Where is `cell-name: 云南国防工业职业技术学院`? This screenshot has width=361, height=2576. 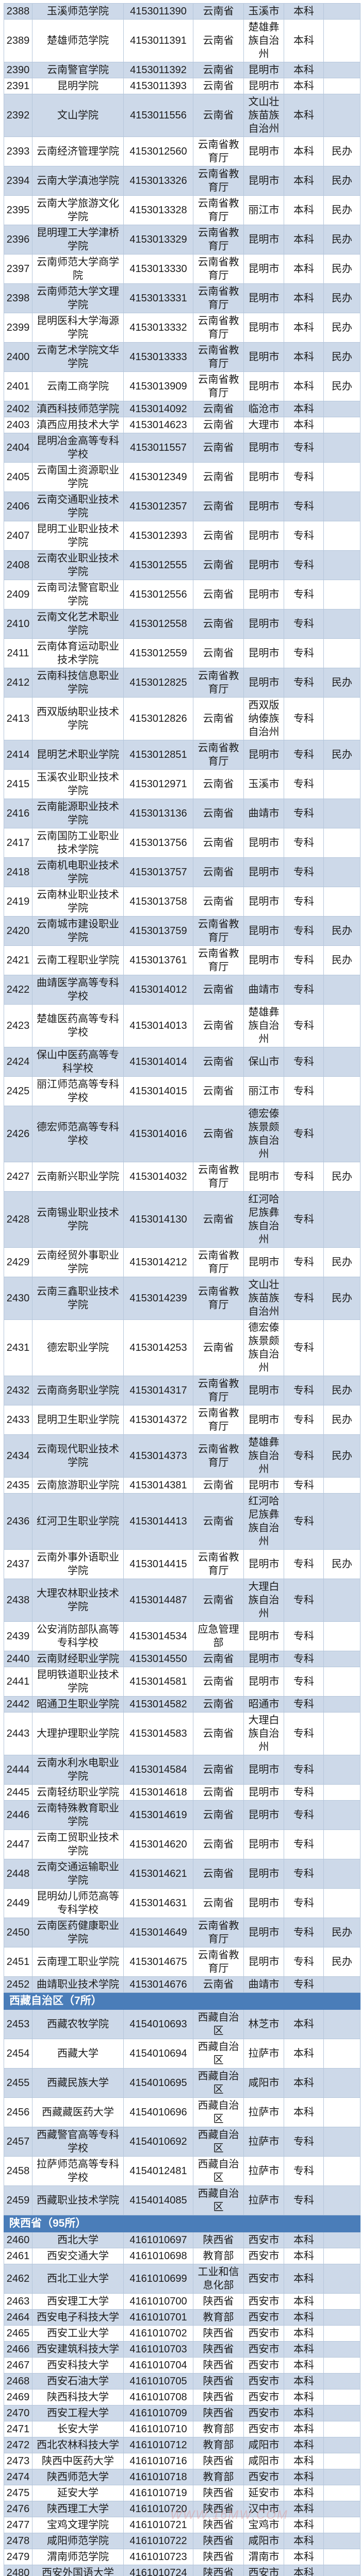
cell-name: 云南国防工业职业技术学院 is located at coordinates (78, 843).